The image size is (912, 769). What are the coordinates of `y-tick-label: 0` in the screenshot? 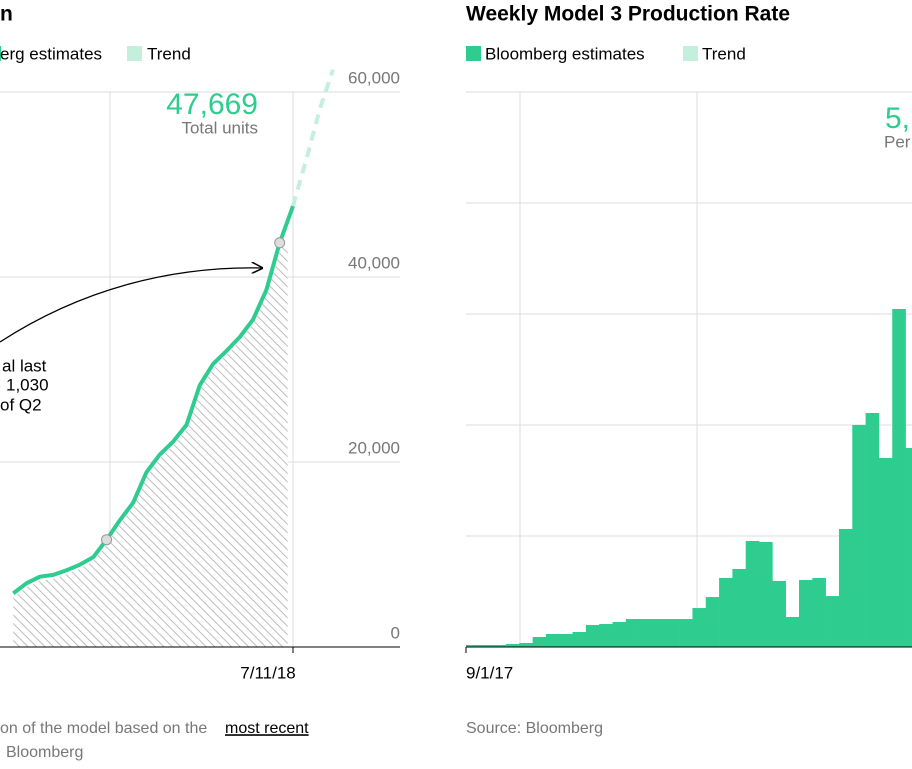 It's located at (395, 632).